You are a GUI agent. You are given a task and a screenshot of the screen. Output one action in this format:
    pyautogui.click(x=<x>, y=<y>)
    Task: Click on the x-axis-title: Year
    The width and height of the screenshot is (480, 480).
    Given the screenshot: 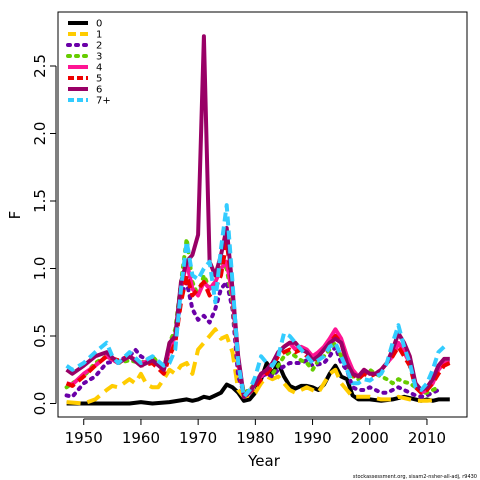 What is the action you would take?
    pyautogui.click(x=264, y=461)
    